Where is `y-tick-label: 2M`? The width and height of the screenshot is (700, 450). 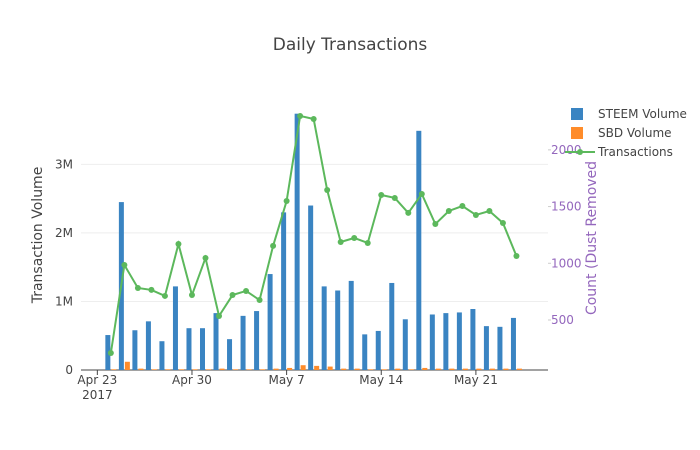 y-tick-label: 2M is located at coordinates (64, 233).